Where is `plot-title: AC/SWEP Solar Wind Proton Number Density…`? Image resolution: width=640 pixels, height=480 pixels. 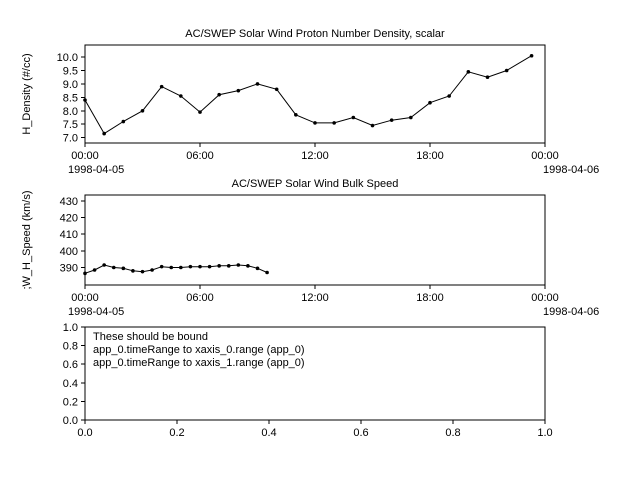
plot-title: AC/SWEP Solar Wind Proton Number Density… is located at coordinates (315, 34).